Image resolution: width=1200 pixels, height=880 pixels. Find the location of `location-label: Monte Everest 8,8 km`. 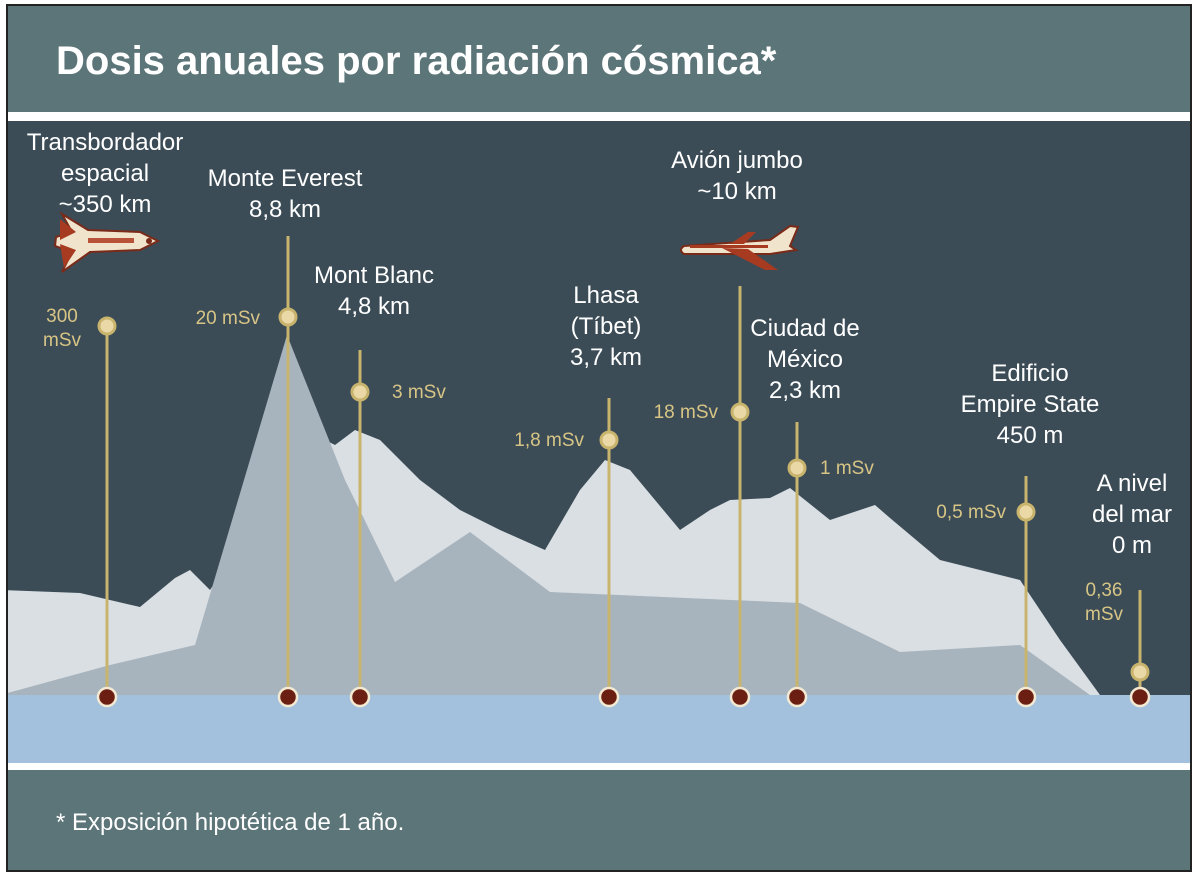

location-label: Monte Everest 8,8 km is located at coordinates (285, 194).